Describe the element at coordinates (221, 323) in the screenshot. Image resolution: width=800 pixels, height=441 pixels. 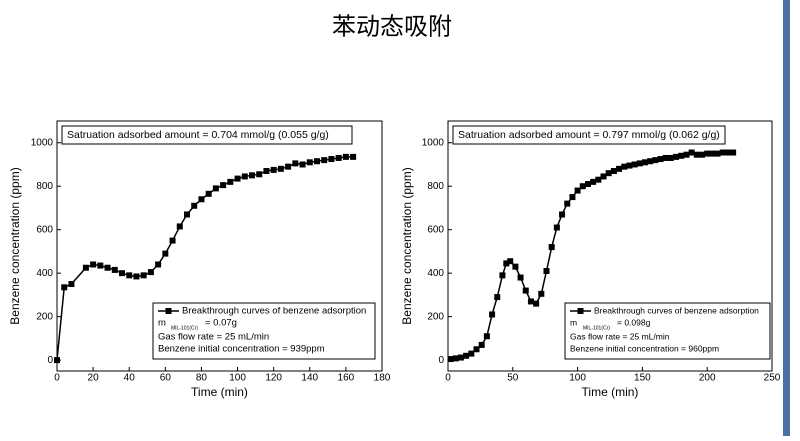
I see `mass-value: = 0.07g` at that location.